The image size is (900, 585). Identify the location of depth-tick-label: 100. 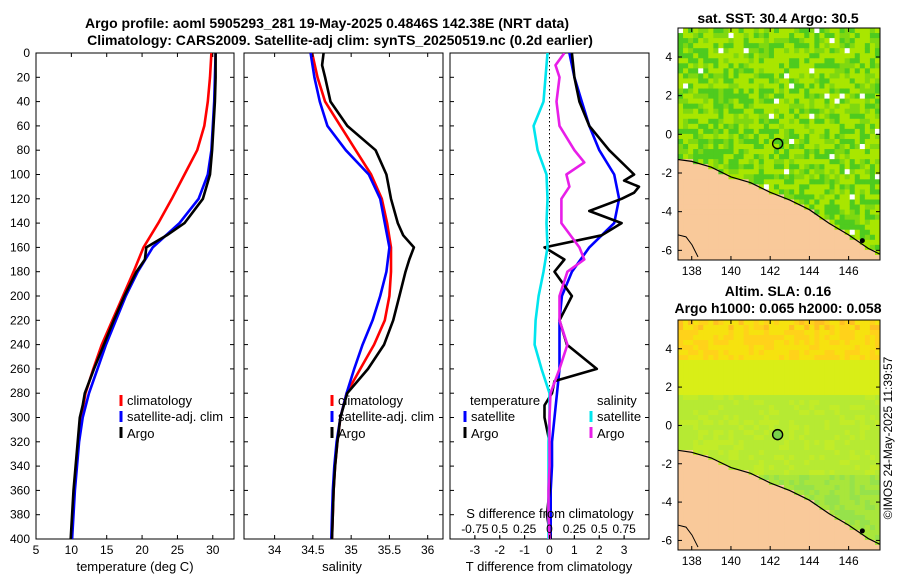
(20, 175).